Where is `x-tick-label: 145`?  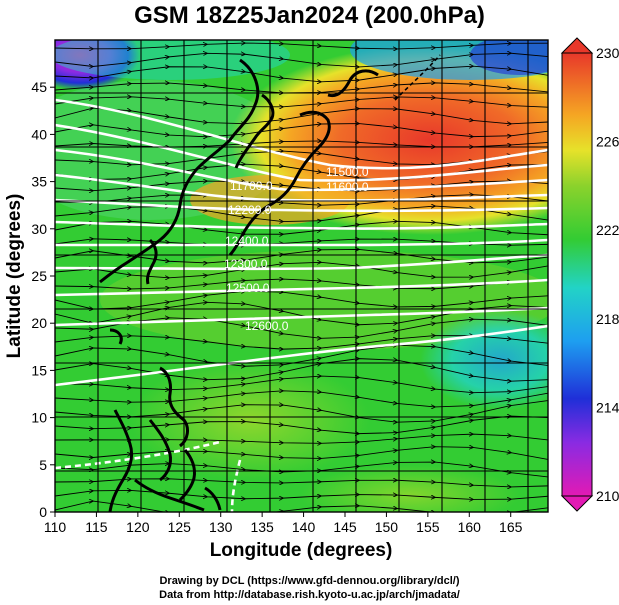
x-tick-label: 145 is located at coordinates (345, 527).